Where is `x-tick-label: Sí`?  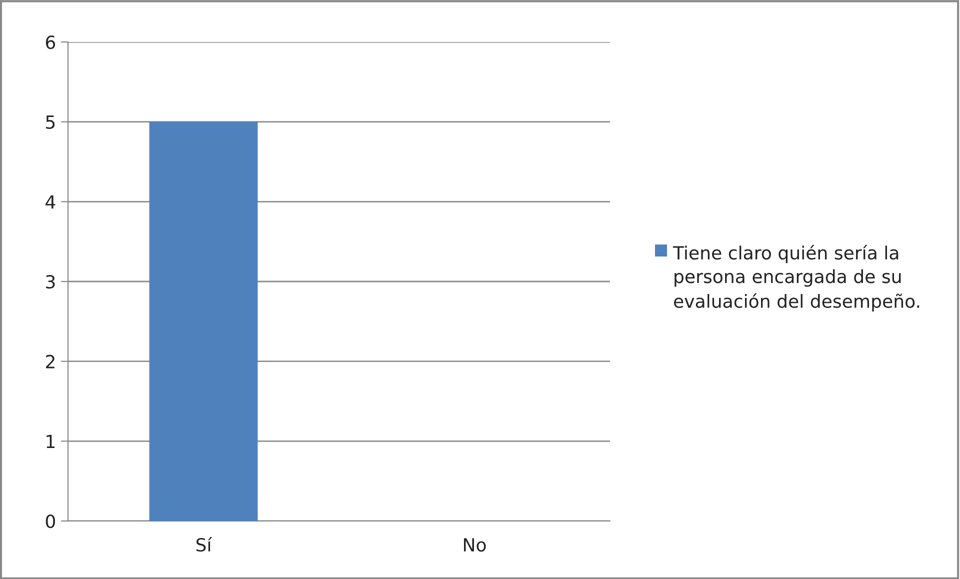
x-tick-label: Sí is located at coordinates (204, 544).